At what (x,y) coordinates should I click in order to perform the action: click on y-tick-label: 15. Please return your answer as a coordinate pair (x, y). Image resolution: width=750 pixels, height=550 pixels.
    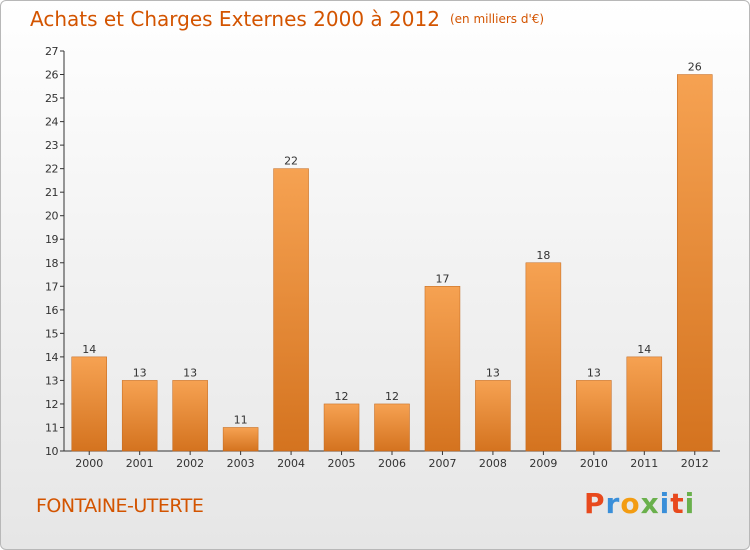
    Looking at the image, I should click on (51, 333).